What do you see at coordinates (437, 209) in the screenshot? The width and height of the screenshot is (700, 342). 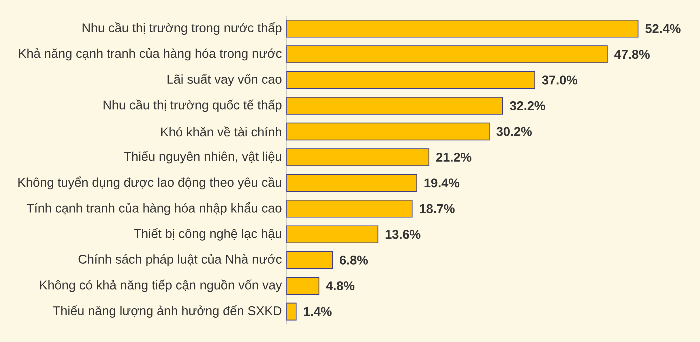 I see `data-label: 18.7%` at bounding box center [437, 209].